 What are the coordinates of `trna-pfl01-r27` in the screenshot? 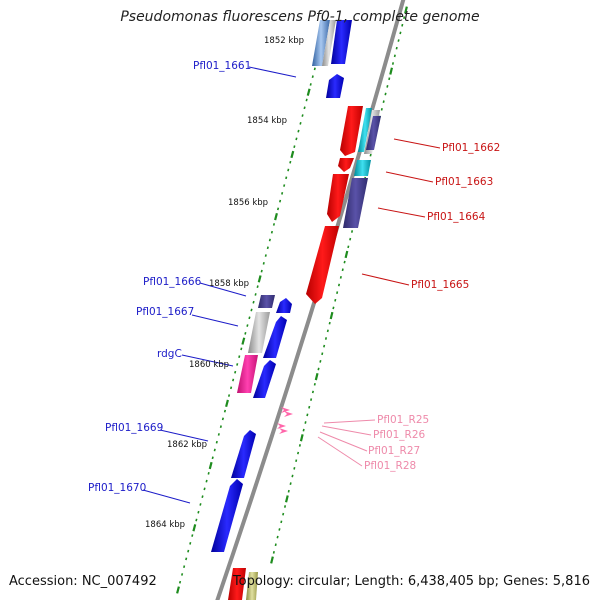 It's located at (281, 426).